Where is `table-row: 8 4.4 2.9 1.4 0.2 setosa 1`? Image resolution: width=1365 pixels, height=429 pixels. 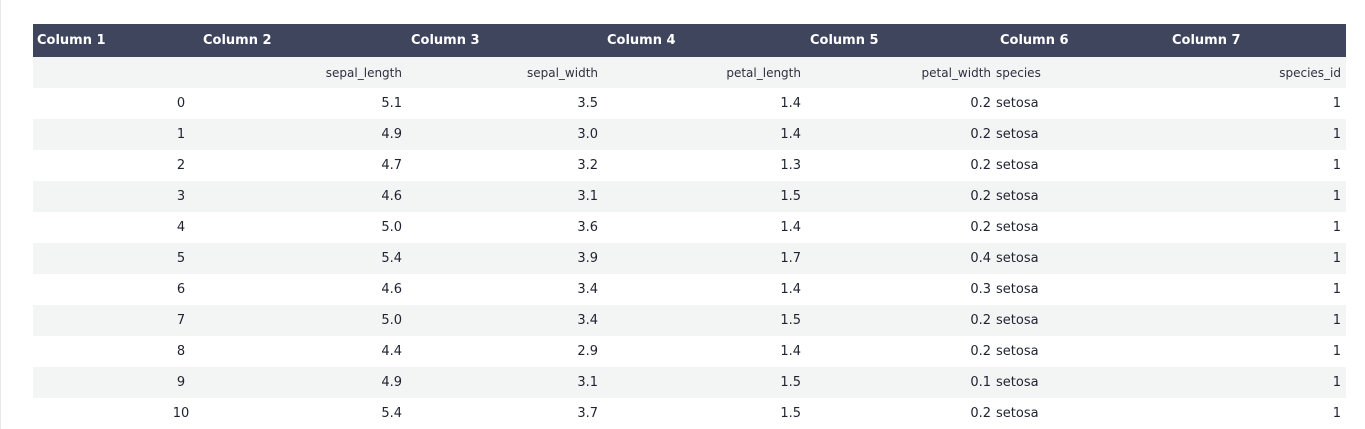 table-row: 8 4.4 2.9 1.4 0.2 setosa 1 is located at coordinates (689, 351).